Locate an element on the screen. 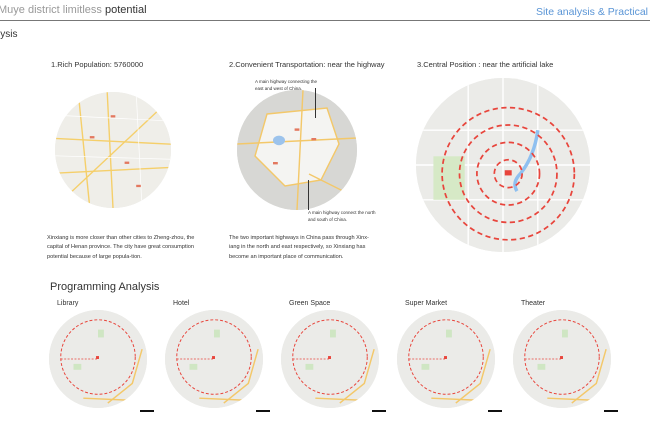 The image size is (650, 433). population-map is located at coordinates (113, 150).